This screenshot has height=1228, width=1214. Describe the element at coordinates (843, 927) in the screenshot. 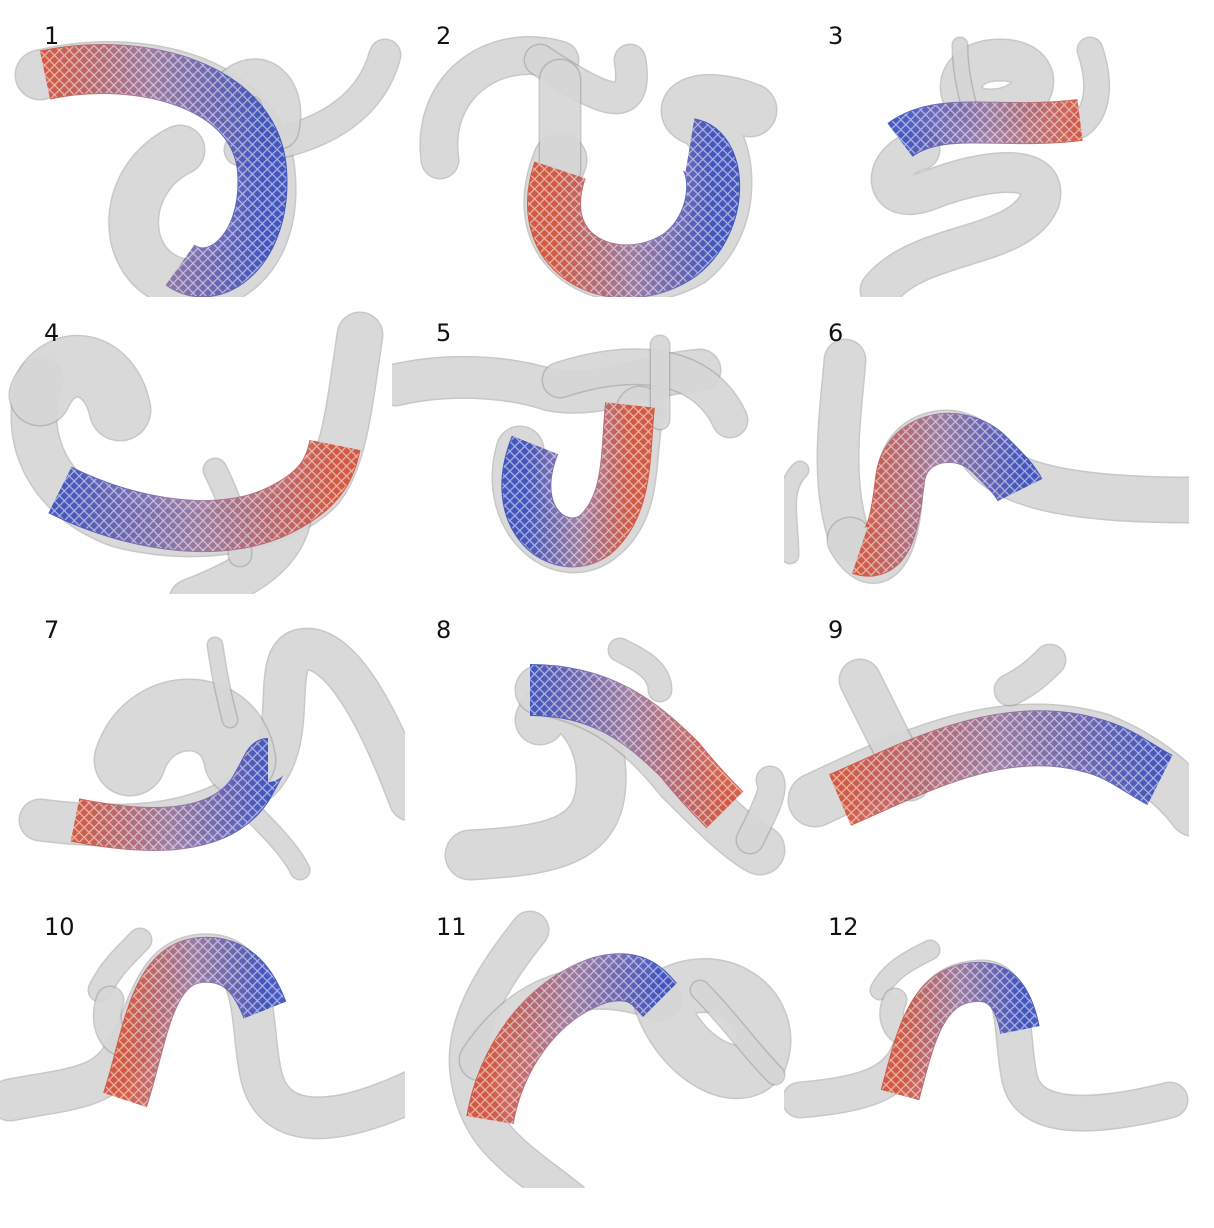

I see `panel-label: 12` at that location.